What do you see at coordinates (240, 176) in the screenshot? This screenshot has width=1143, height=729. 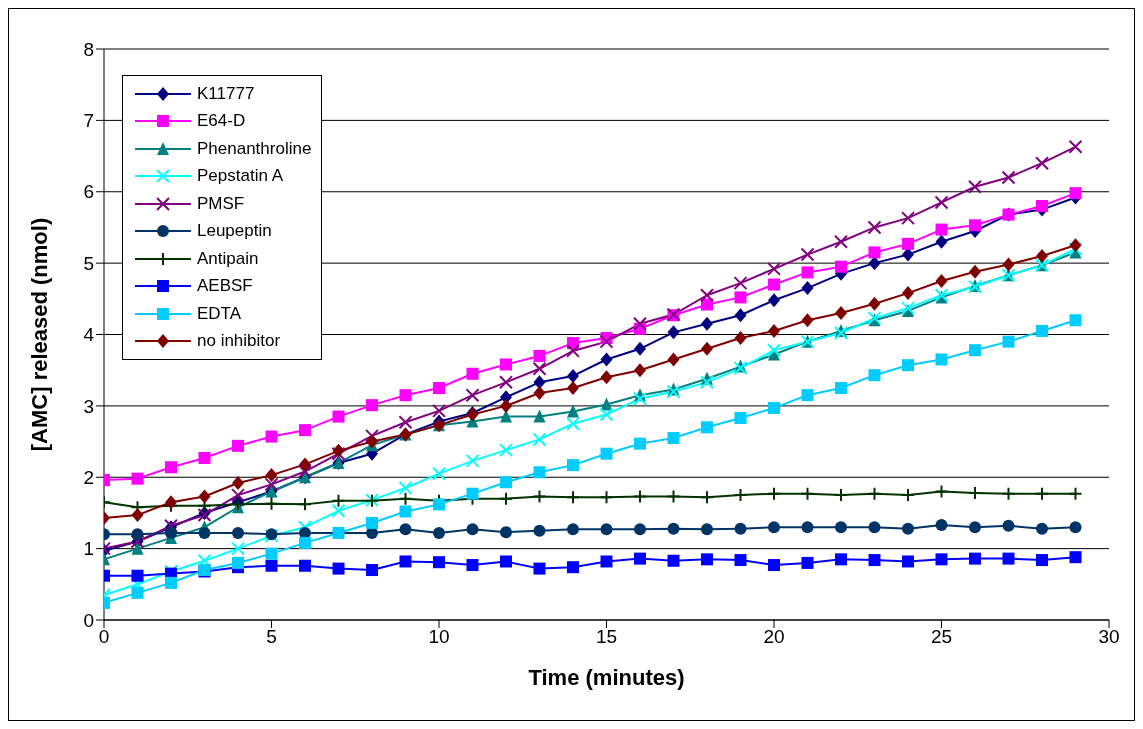 I see `legend-label: Pepstatin A` at bounding box center [240, 176].